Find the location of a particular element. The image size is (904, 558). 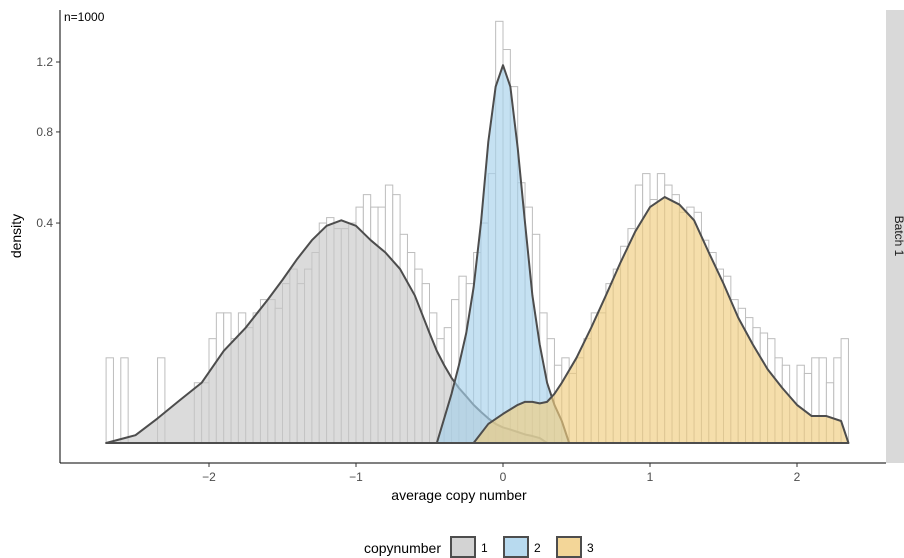

x-axis-title: average copy number is located at coordinates (459, 495).